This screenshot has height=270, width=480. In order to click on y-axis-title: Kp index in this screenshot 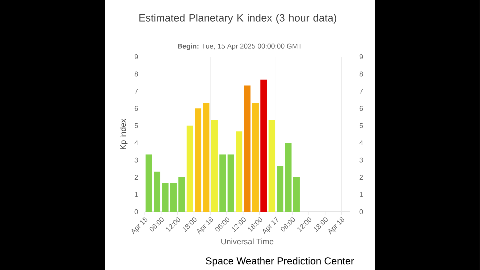, I will do `click(124, 134)`.